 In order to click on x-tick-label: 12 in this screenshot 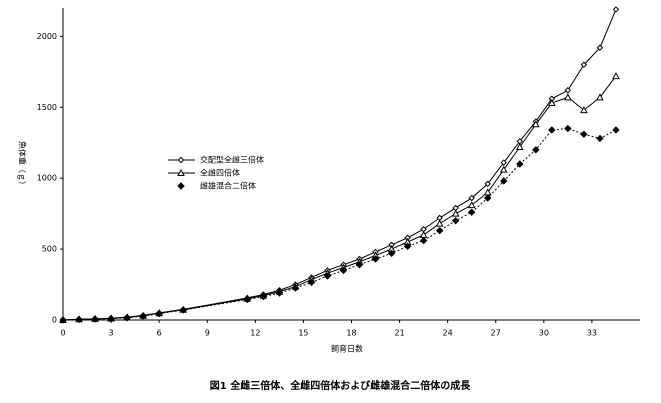, I will do `click(255, 333)`.